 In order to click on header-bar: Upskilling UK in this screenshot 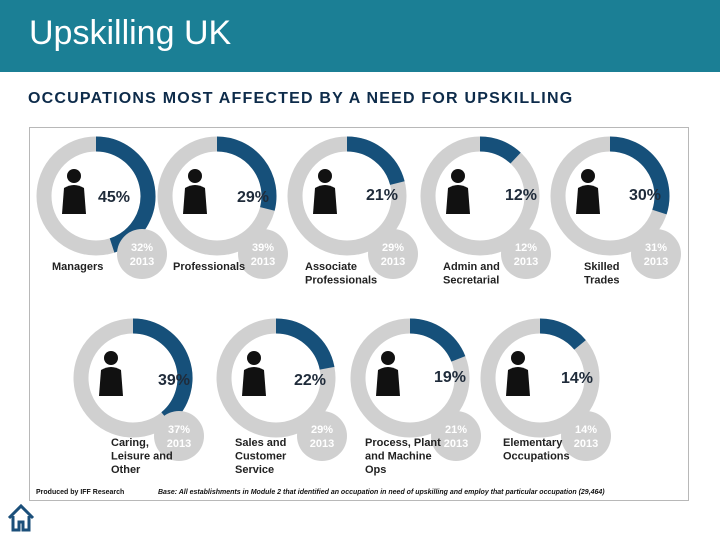, I will do `click(360, 36)`.